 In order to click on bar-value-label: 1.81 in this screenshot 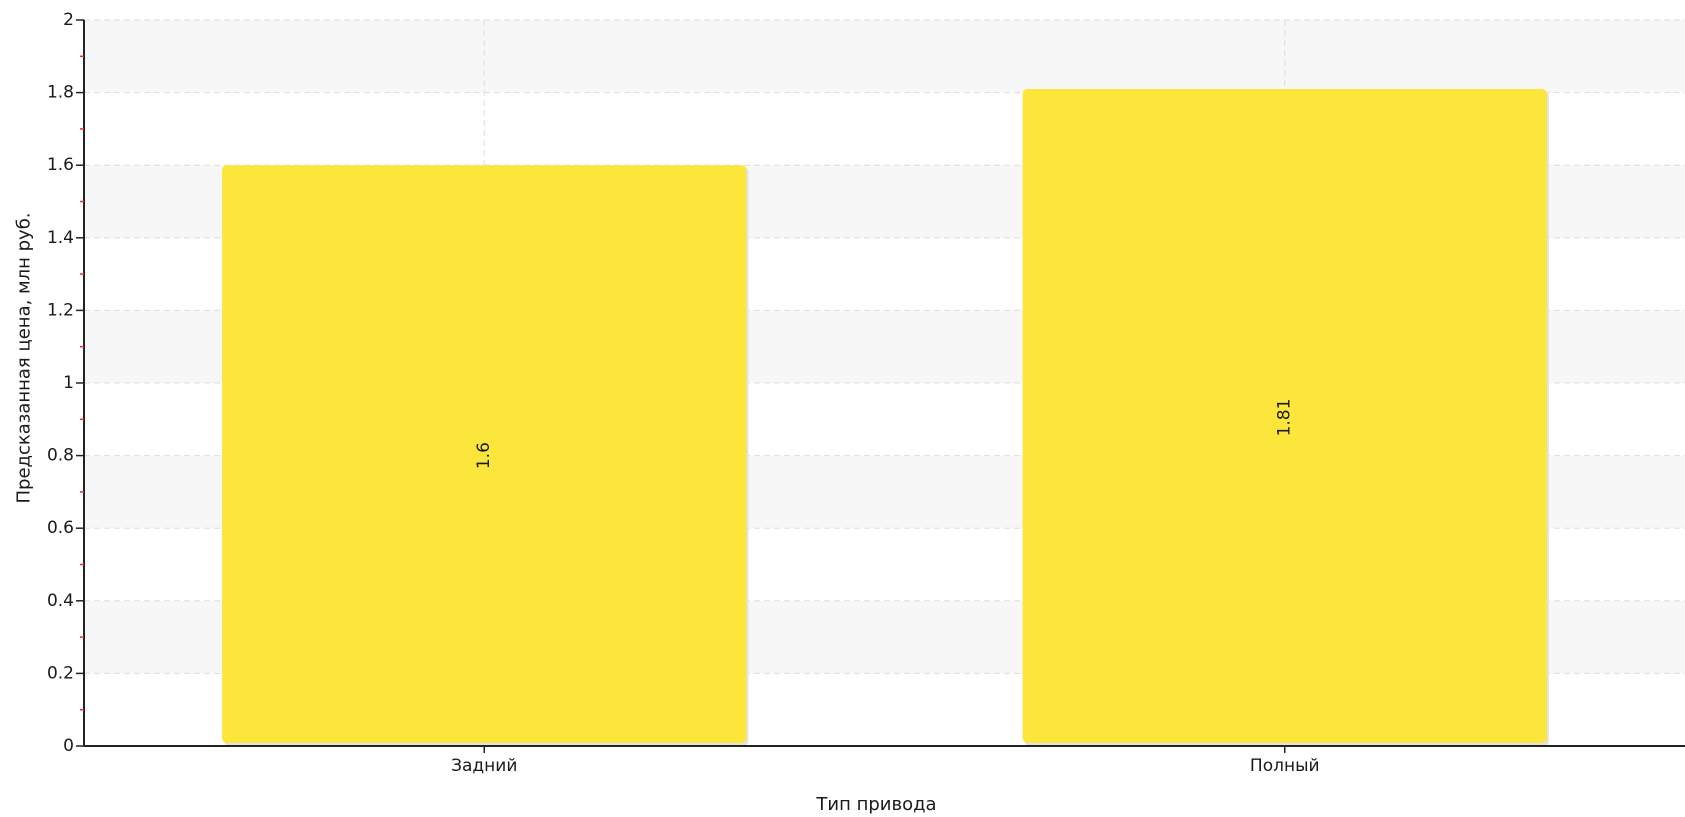, I will do `click(1285, 418)`.